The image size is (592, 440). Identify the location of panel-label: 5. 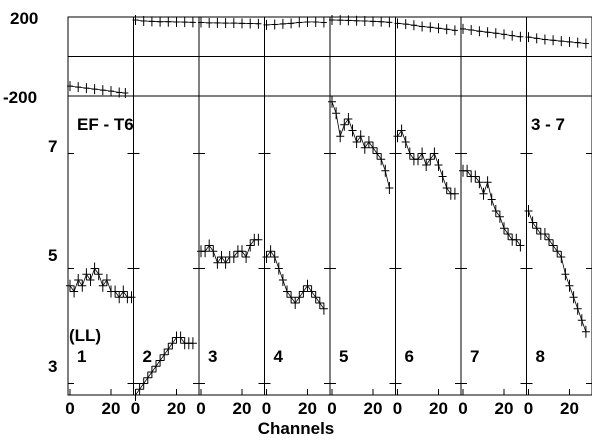
(343, 356).